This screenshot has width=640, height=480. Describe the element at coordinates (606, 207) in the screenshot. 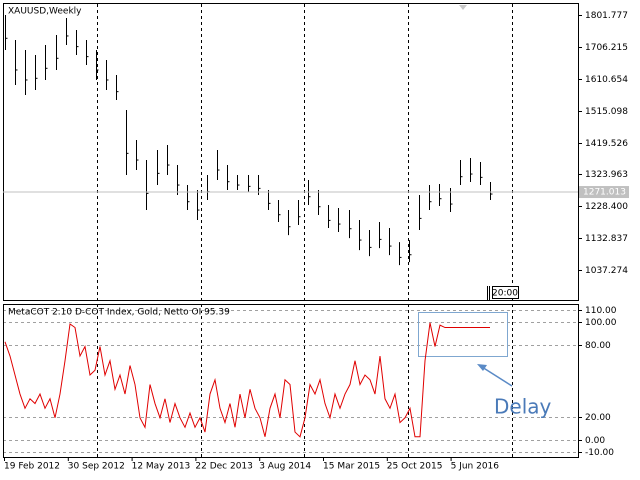

I see `y-tick-label: 1228.400` at that location.